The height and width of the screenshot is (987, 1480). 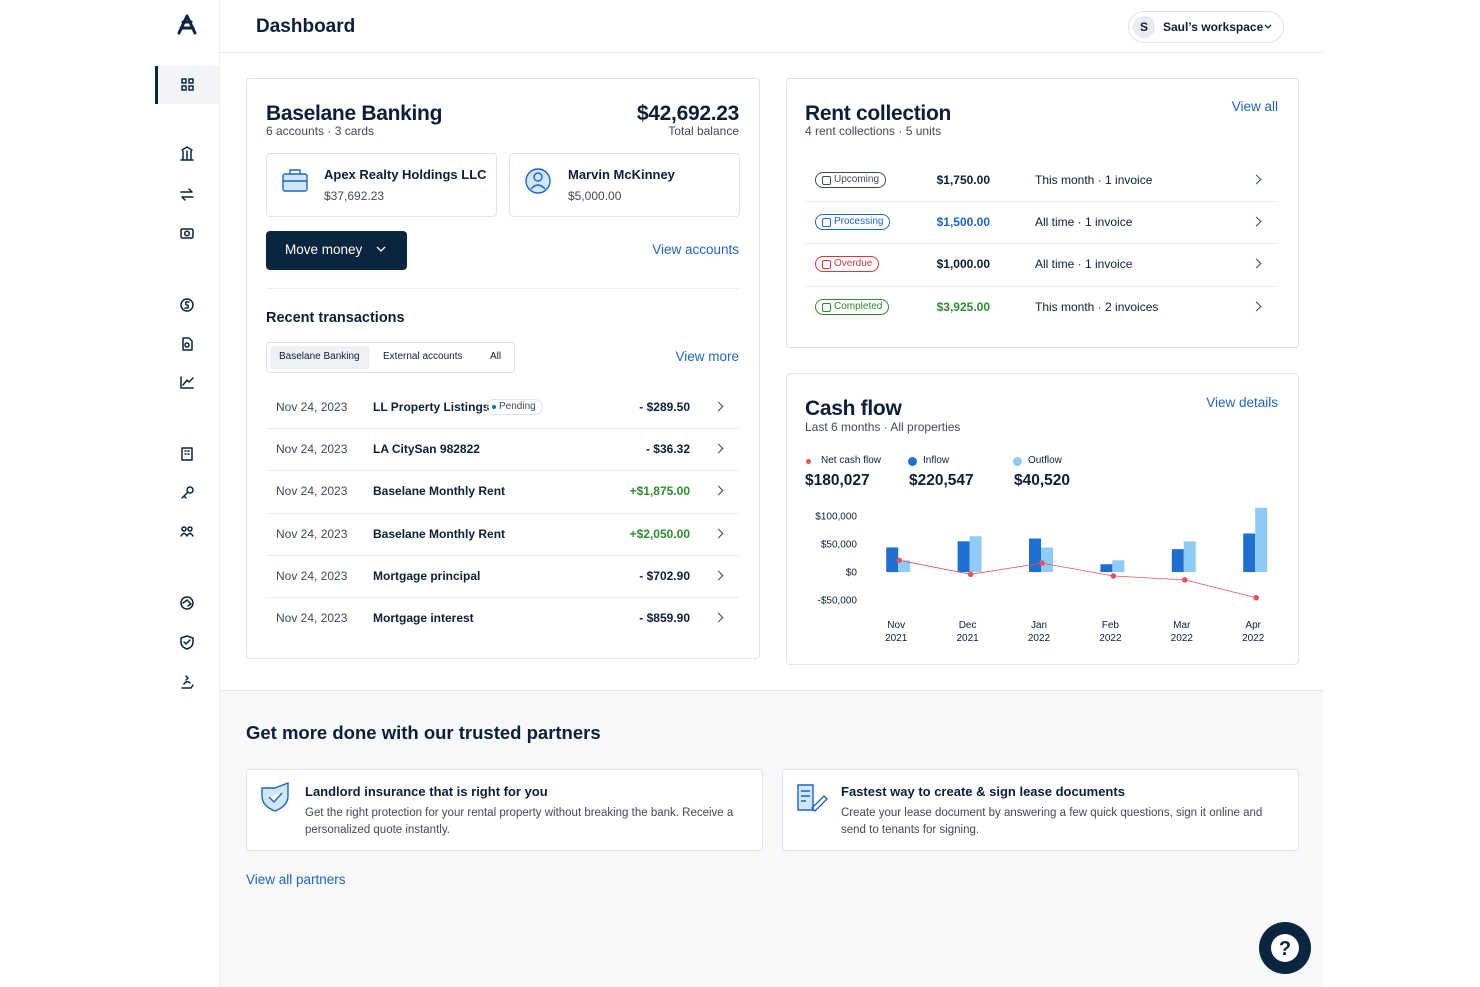 I want to click on x-tick-label: Apr 2022, so click(x=1253, y=632).